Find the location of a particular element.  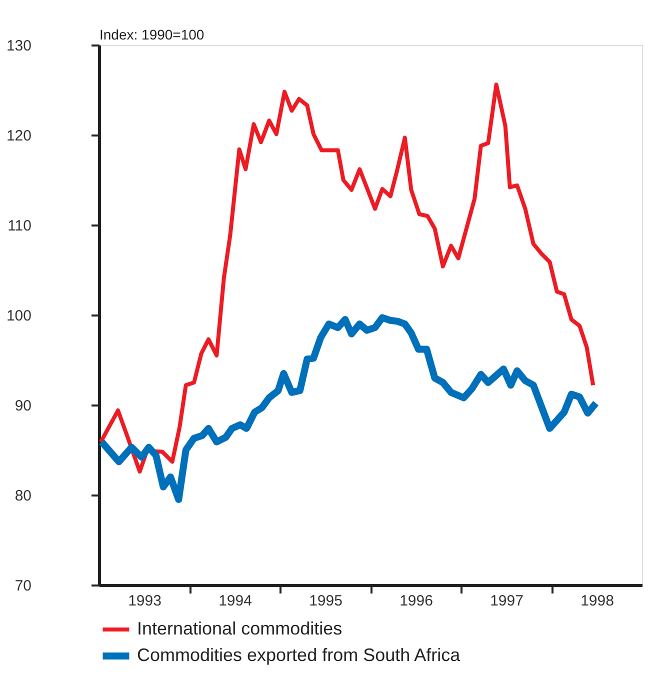

y-axis-title: Index: 1990=100 is located at coordinates (152, 34).